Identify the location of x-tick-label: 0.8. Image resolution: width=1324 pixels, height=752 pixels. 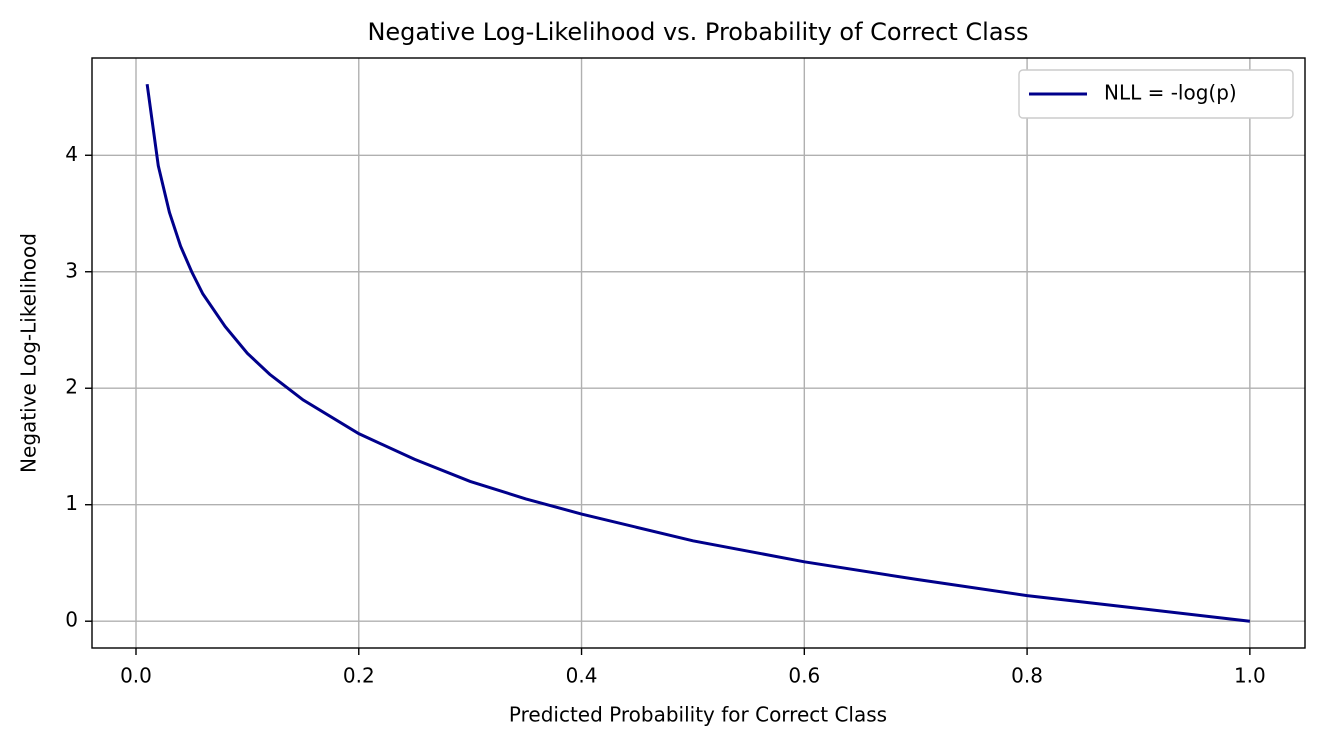
(1027, 676).